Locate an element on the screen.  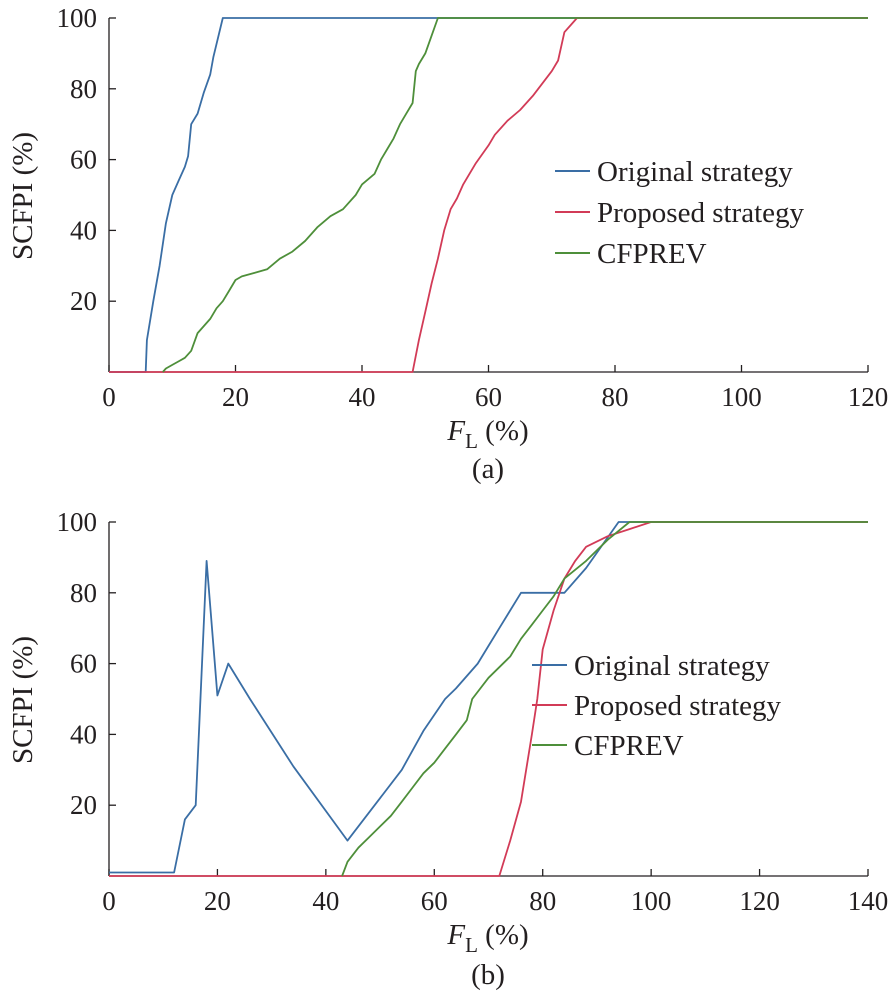
x-tick-label: 140 is located at coordinates (868, 901).